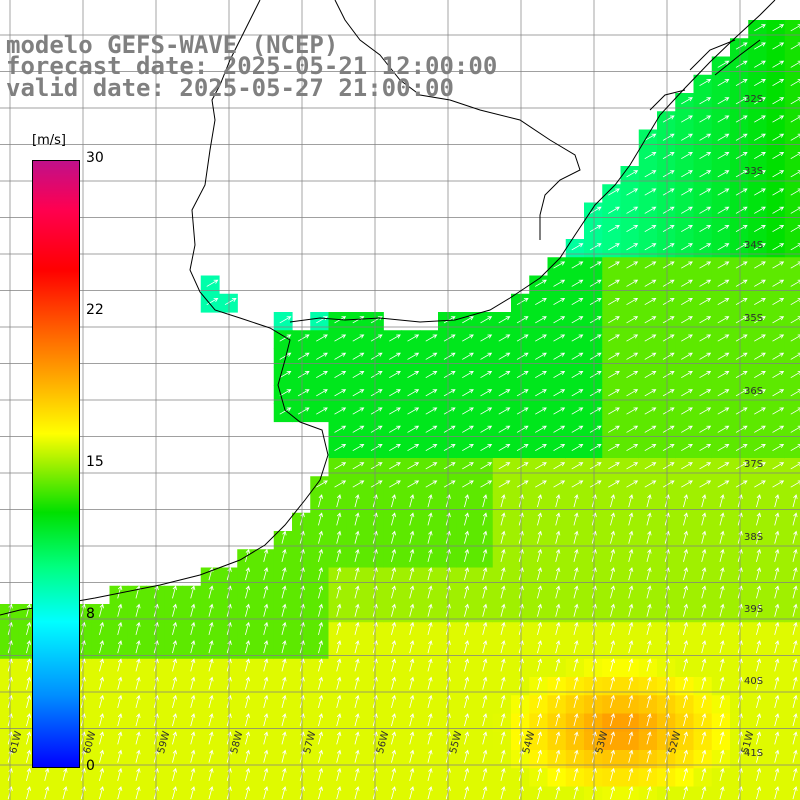  Describe the element at coordinates (457, 120) in the screenshot. I see `border-line` at that location.